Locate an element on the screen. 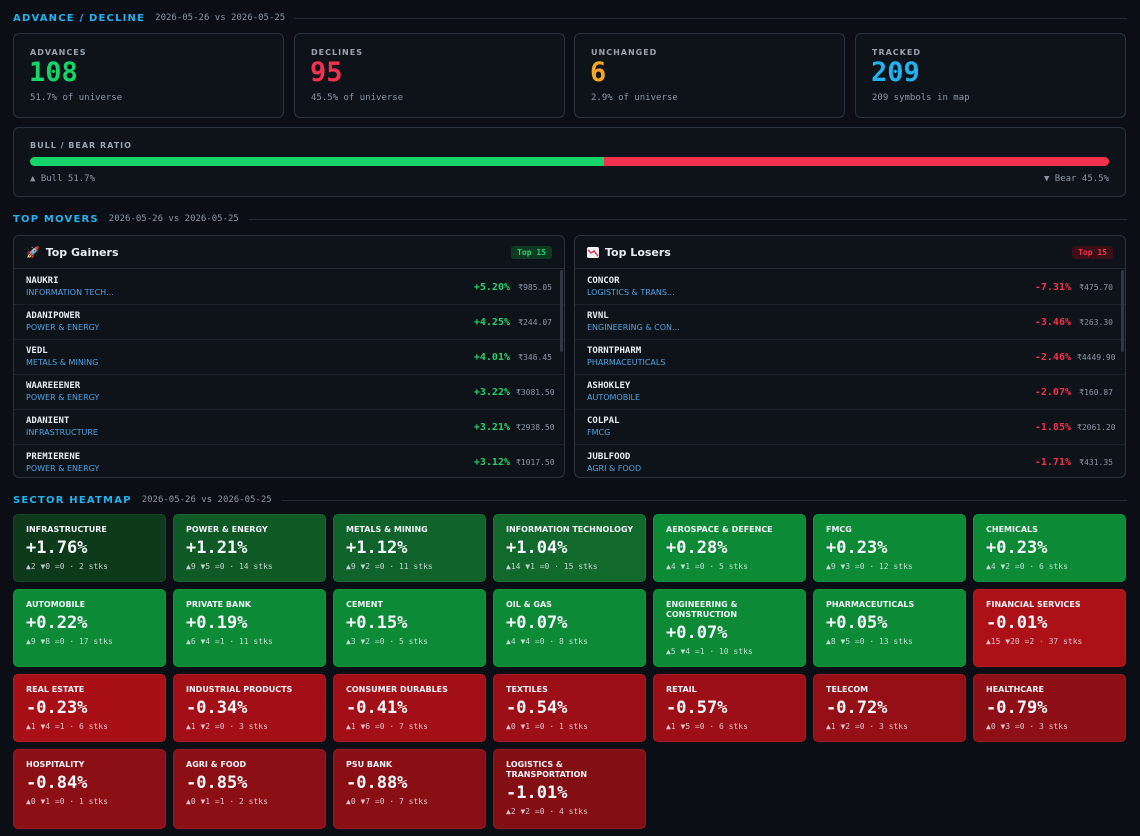  mover-row: COLPAL FMCG -1.85% ₹2061.20 is located at coordinates (850, 427).